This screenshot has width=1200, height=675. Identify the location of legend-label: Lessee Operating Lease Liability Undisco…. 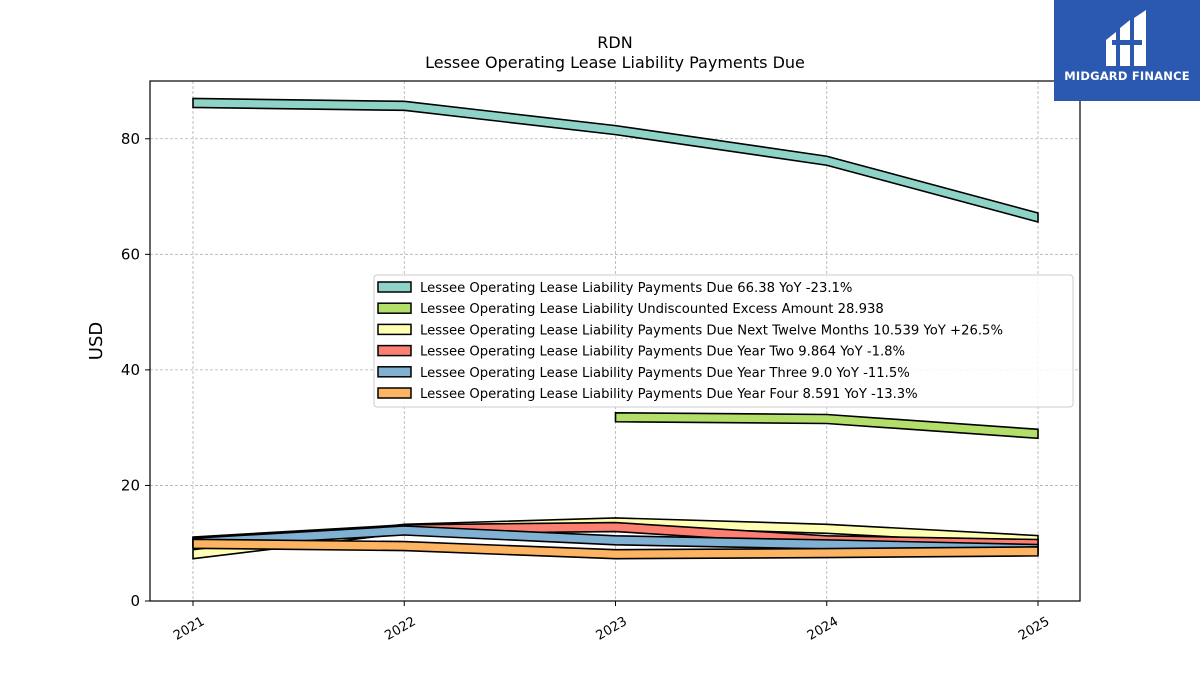
(652, 309).